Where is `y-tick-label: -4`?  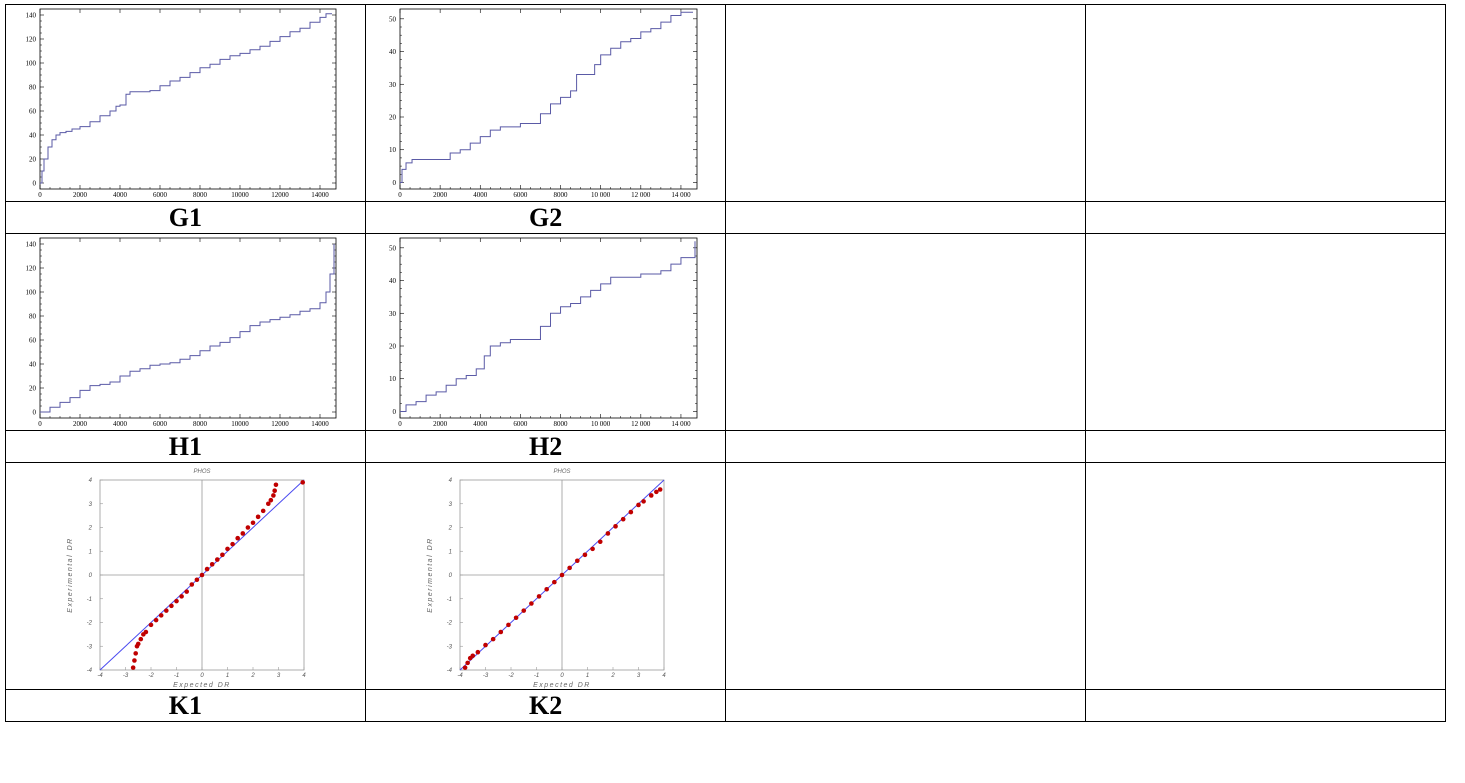
y-tick-label: -4 is located at coordinates (449, 671).